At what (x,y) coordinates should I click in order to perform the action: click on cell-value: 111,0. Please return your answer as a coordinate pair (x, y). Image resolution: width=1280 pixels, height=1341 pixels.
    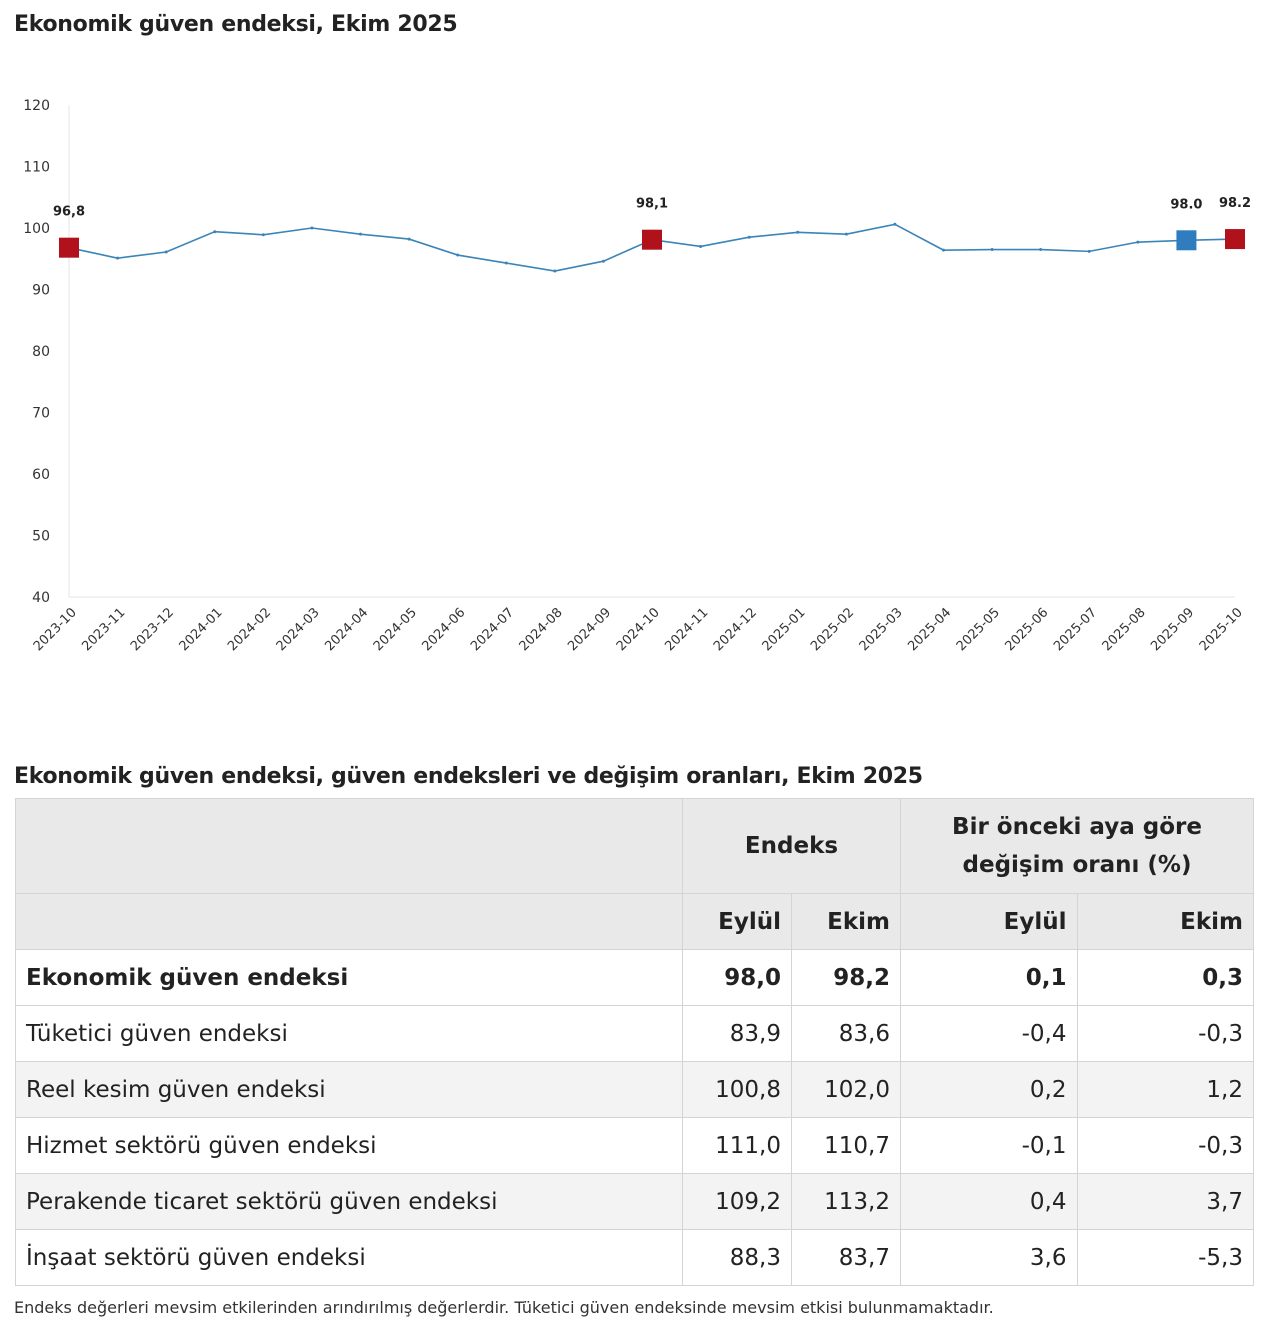
    Looking at the image, I should click on (737, 1145).